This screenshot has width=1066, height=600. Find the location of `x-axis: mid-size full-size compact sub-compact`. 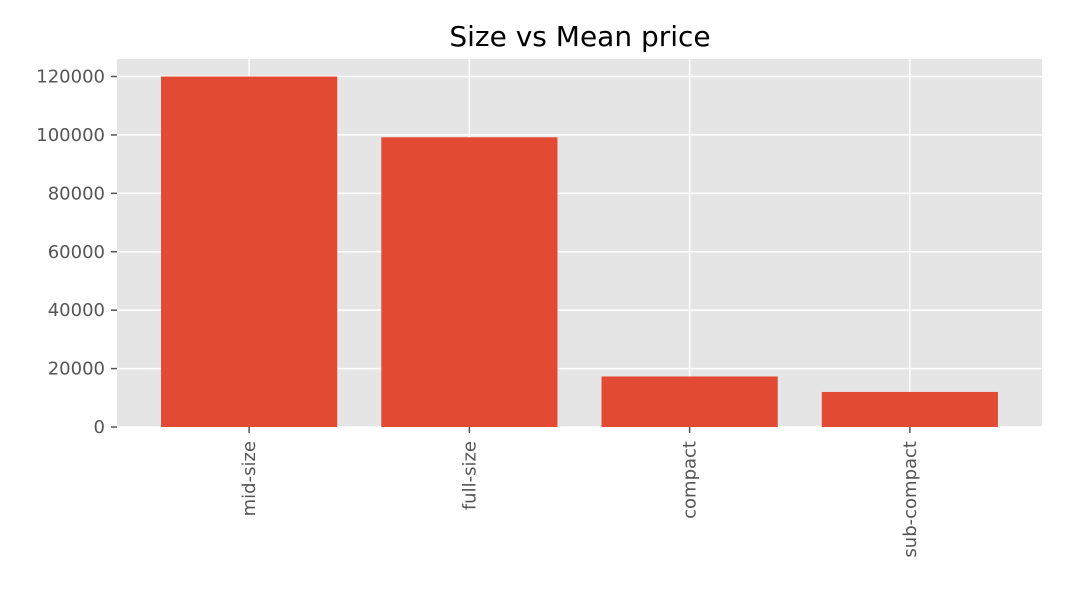

x-axis: mid-size full-size compact sub-compact is located at coordinates (580, 492).